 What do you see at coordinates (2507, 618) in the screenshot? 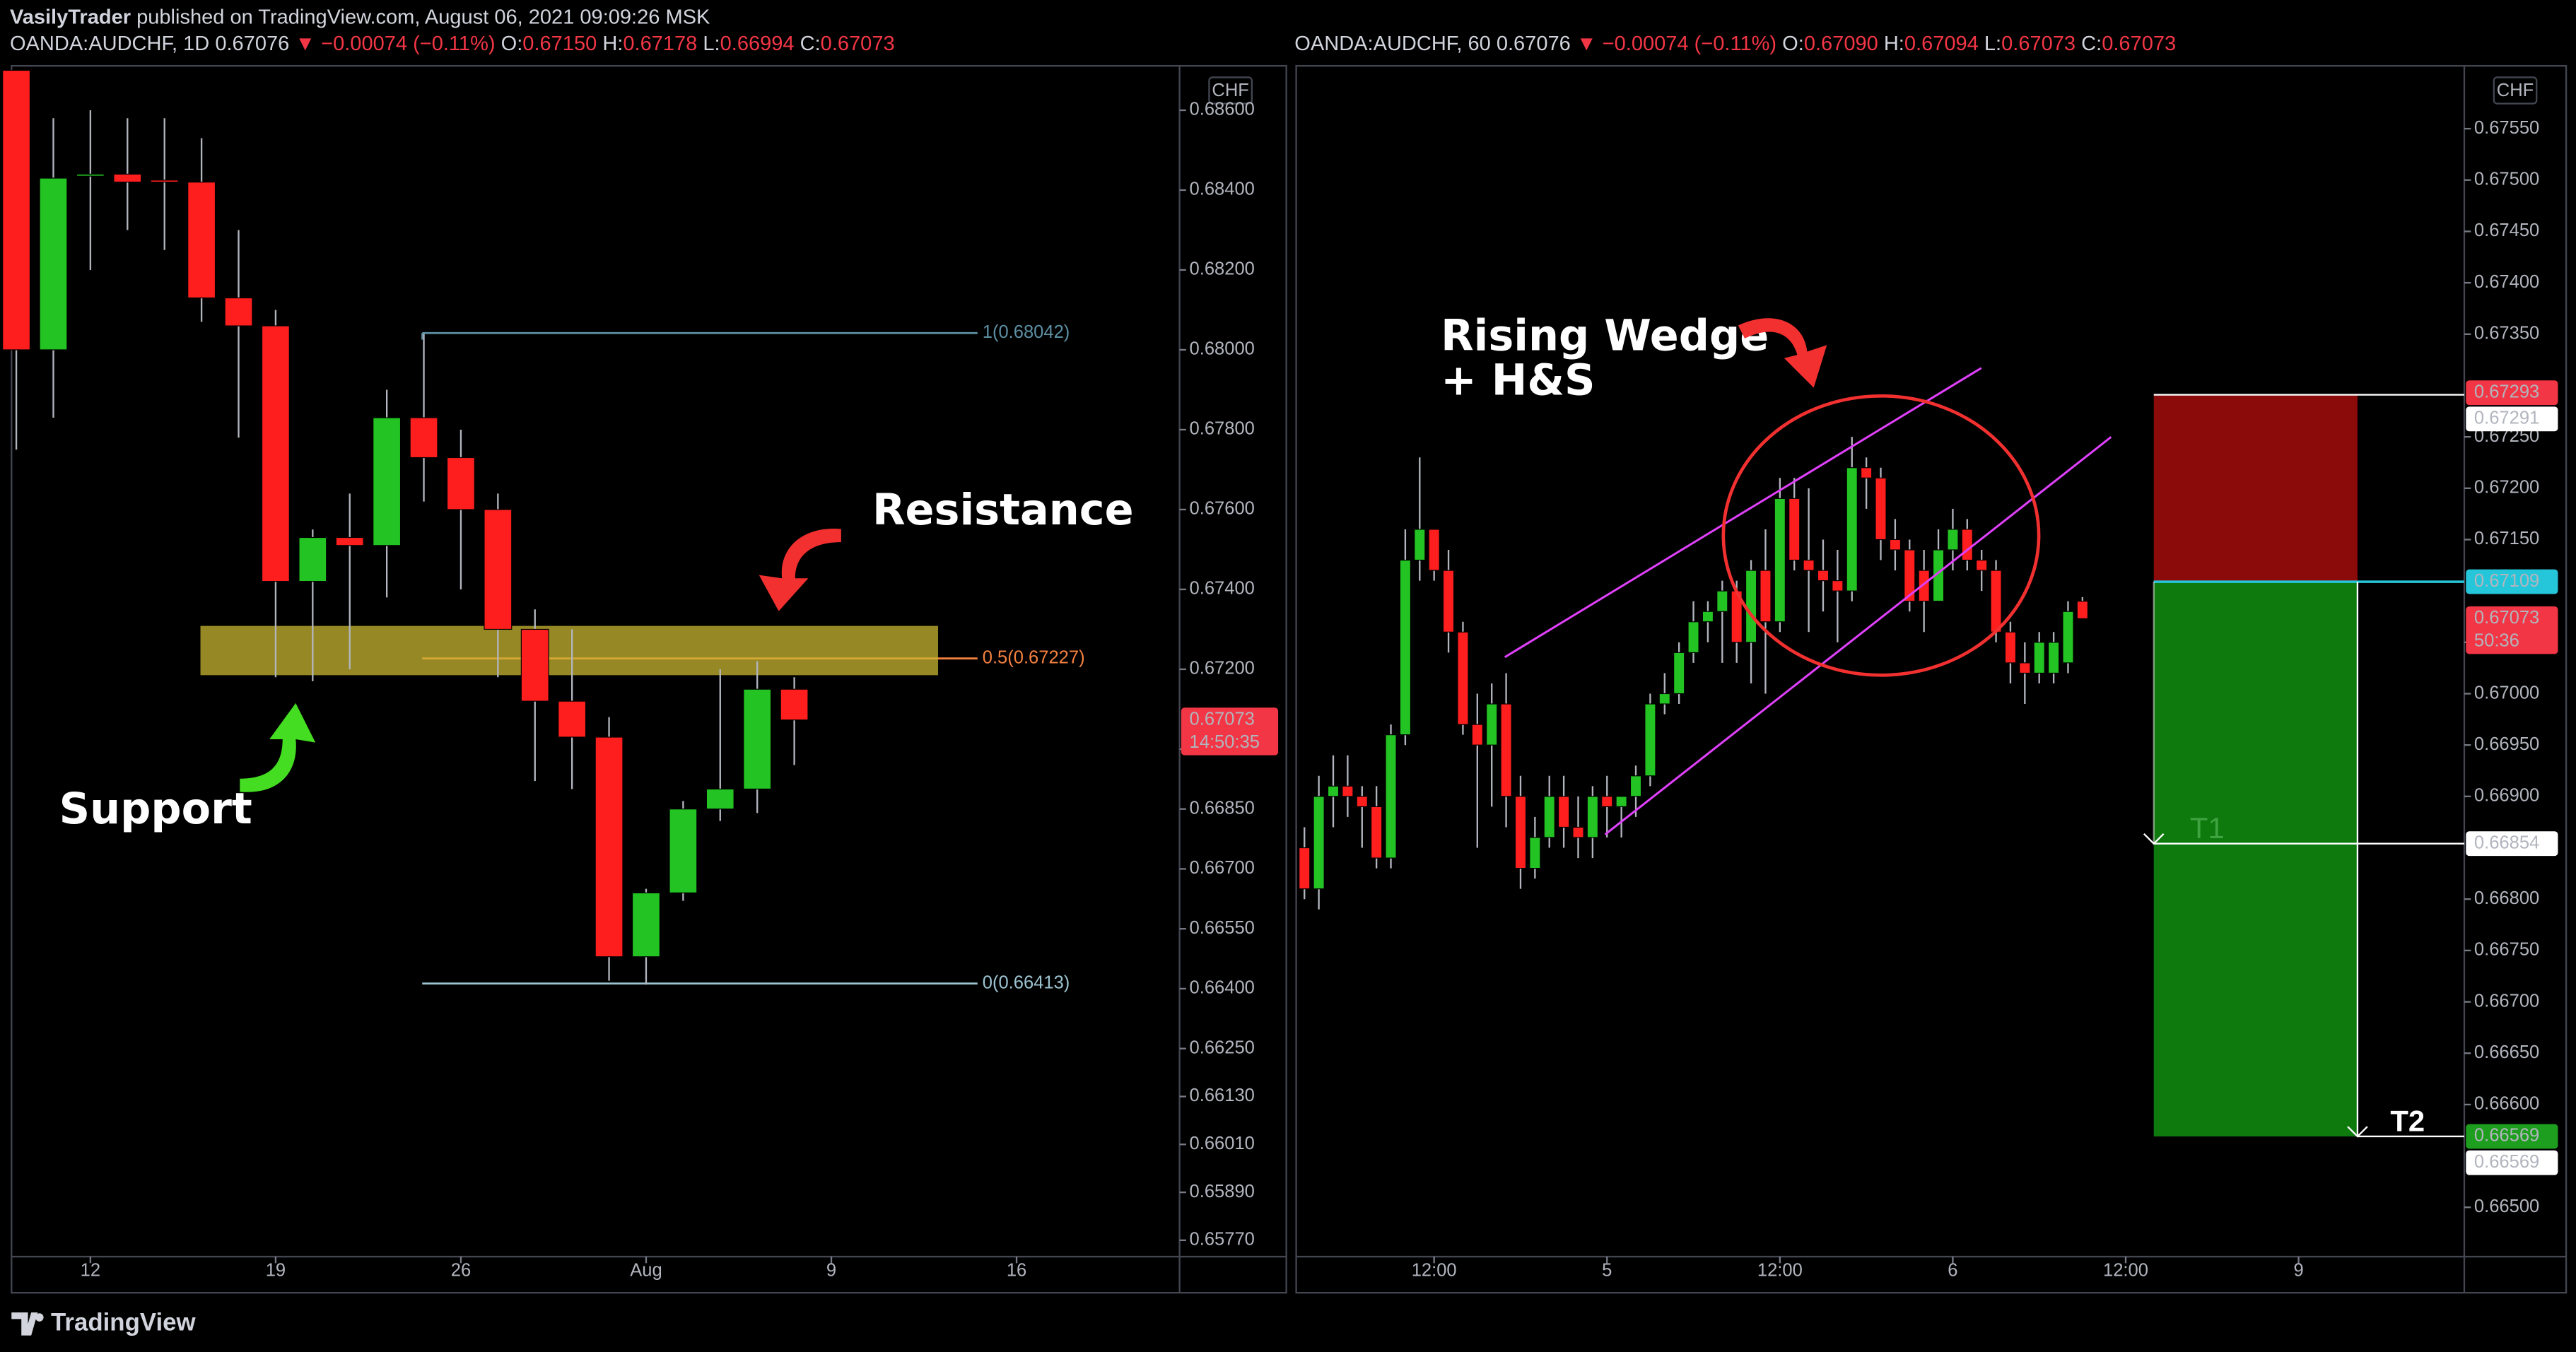
I see `price-label: 0.67073` at bounding box center [2507, 618].